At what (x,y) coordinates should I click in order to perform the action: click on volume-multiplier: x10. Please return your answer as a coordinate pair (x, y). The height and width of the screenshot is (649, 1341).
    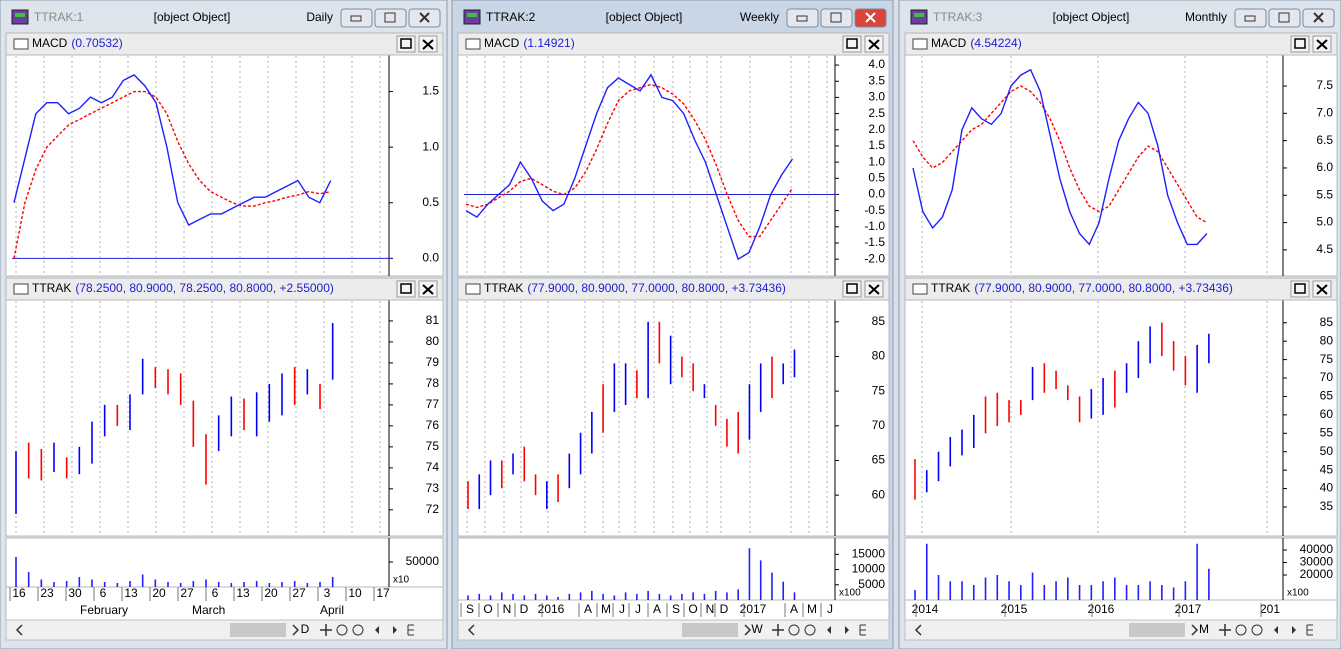
    Looking at the image, I should click on (401, 580).